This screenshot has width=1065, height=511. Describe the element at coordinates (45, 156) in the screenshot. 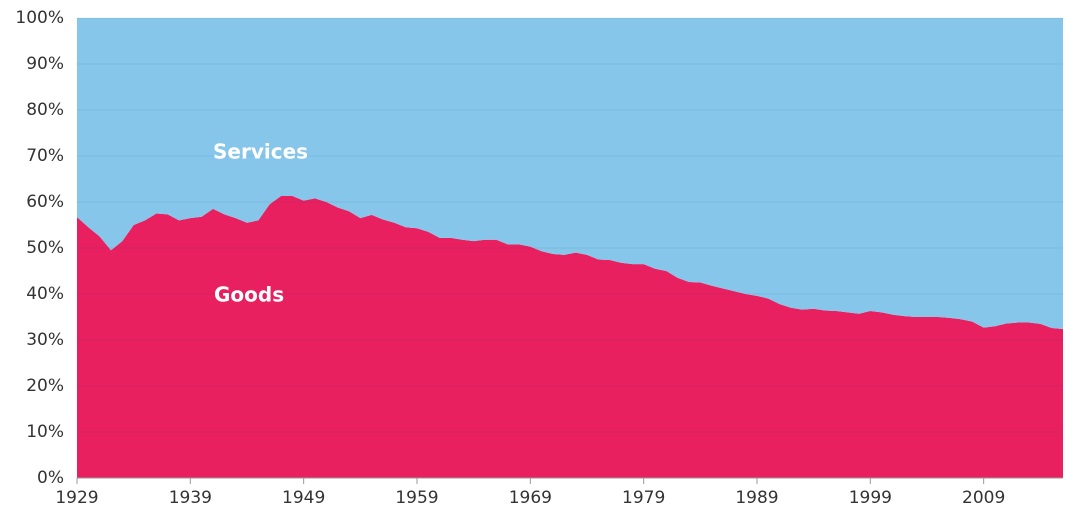

I see `y-tick-label: 70%` at that location.